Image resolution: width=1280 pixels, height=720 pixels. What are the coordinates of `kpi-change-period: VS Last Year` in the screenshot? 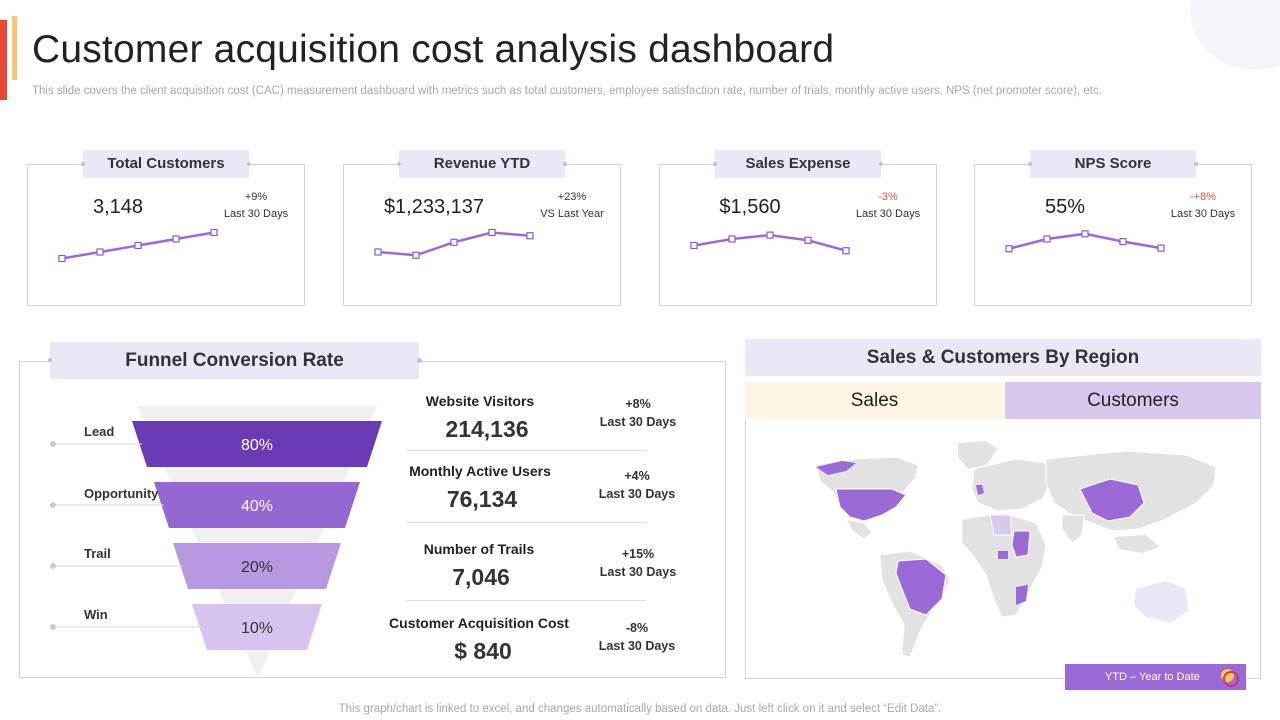 It's located at (572, 214).